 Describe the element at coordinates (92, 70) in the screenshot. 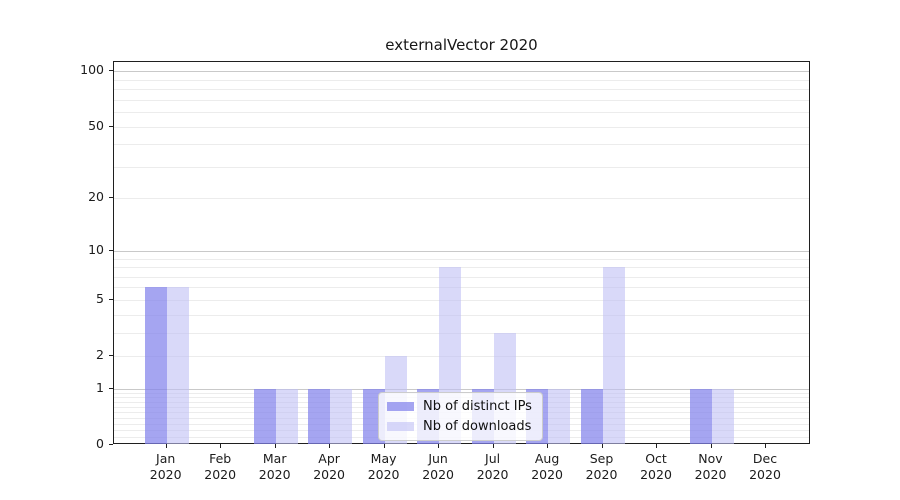

I see `y-tick-label-100: 100` at that location.